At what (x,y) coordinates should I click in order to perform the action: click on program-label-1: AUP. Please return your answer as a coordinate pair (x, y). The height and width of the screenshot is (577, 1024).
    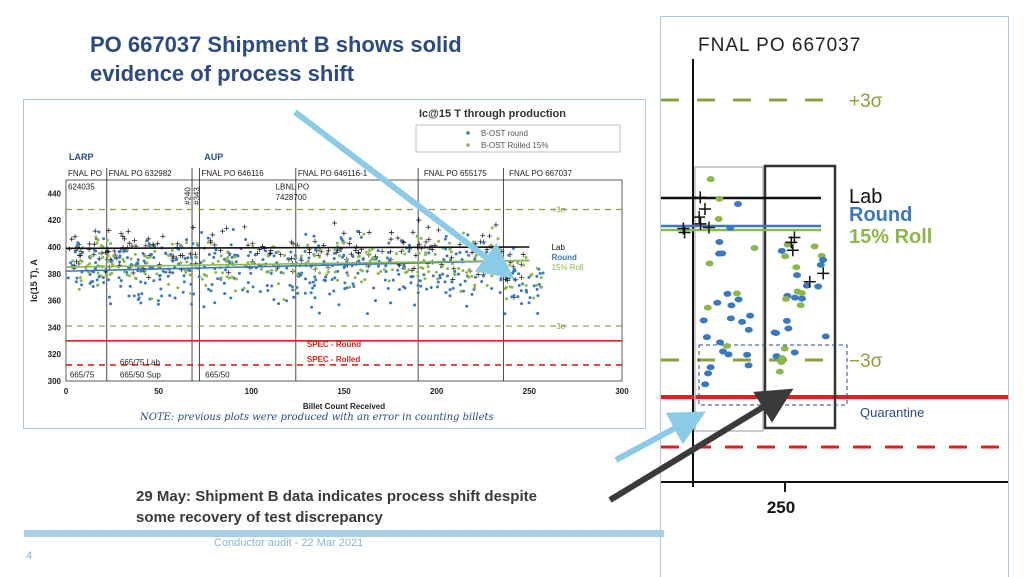
    Looking at the image, I should click on (213, 157).